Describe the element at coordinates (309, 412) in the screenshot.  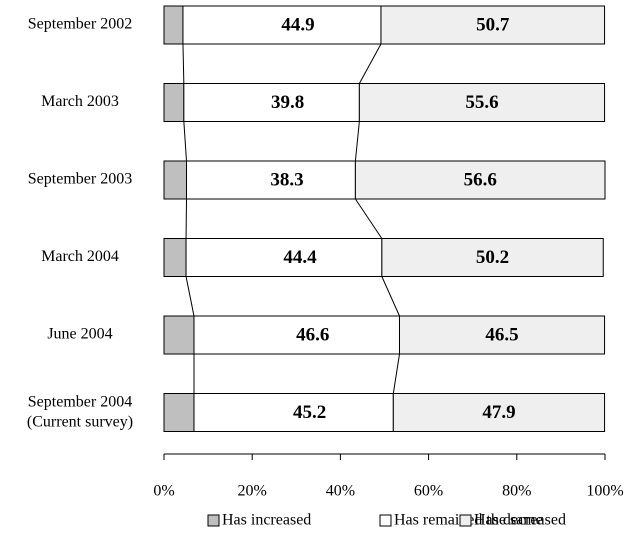
I see `value-label: 45.2` at that location.